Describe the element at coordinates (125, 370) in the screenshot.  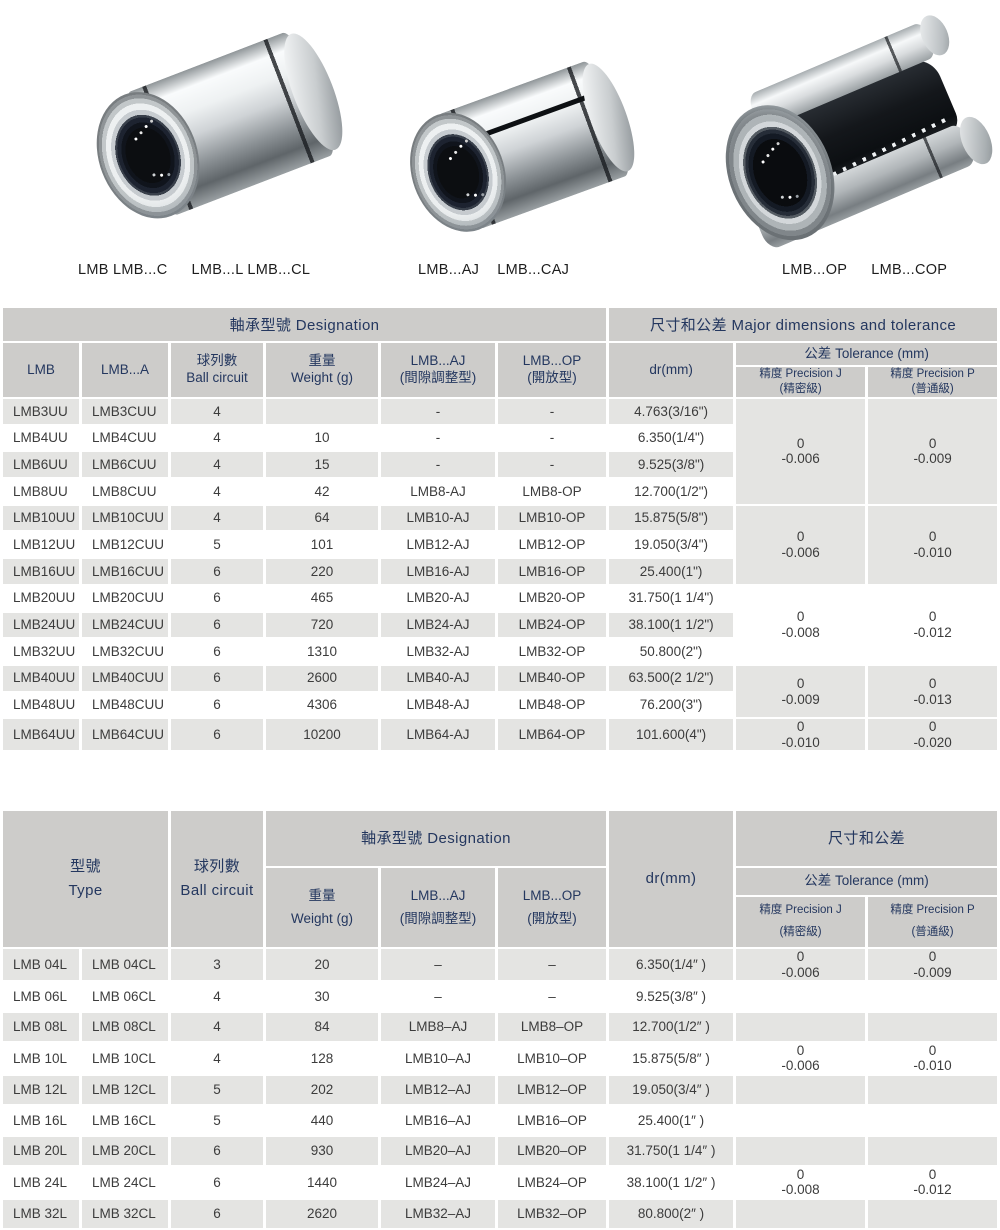
I see `col-header-lmba: LMB...A` at that location.